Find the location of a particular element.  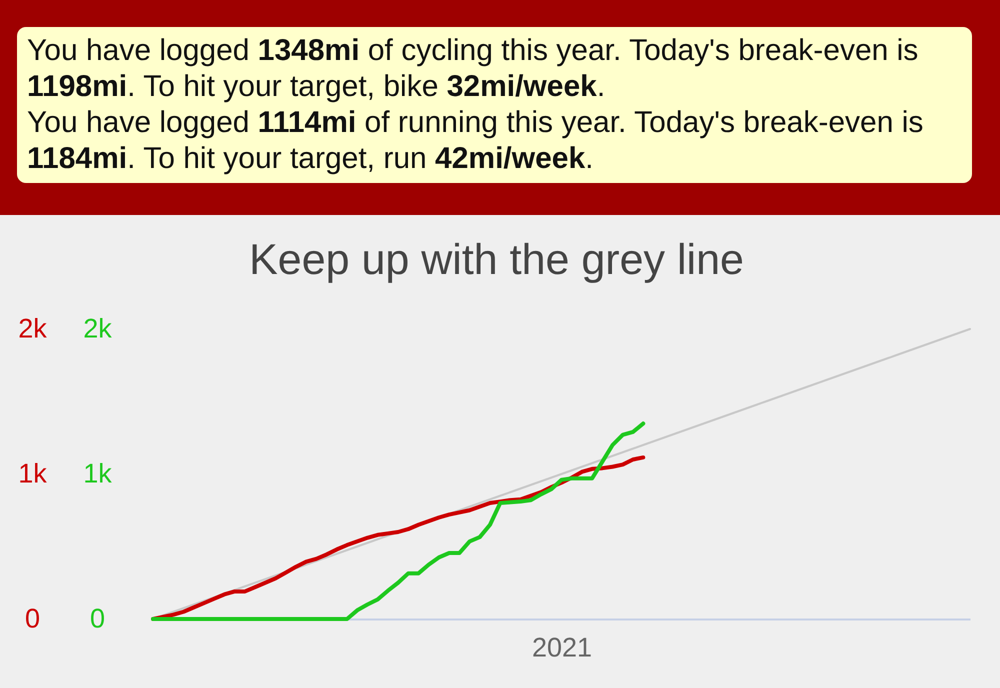

chart-title: Keep up with the grey line is located at coordinates (496, 260).